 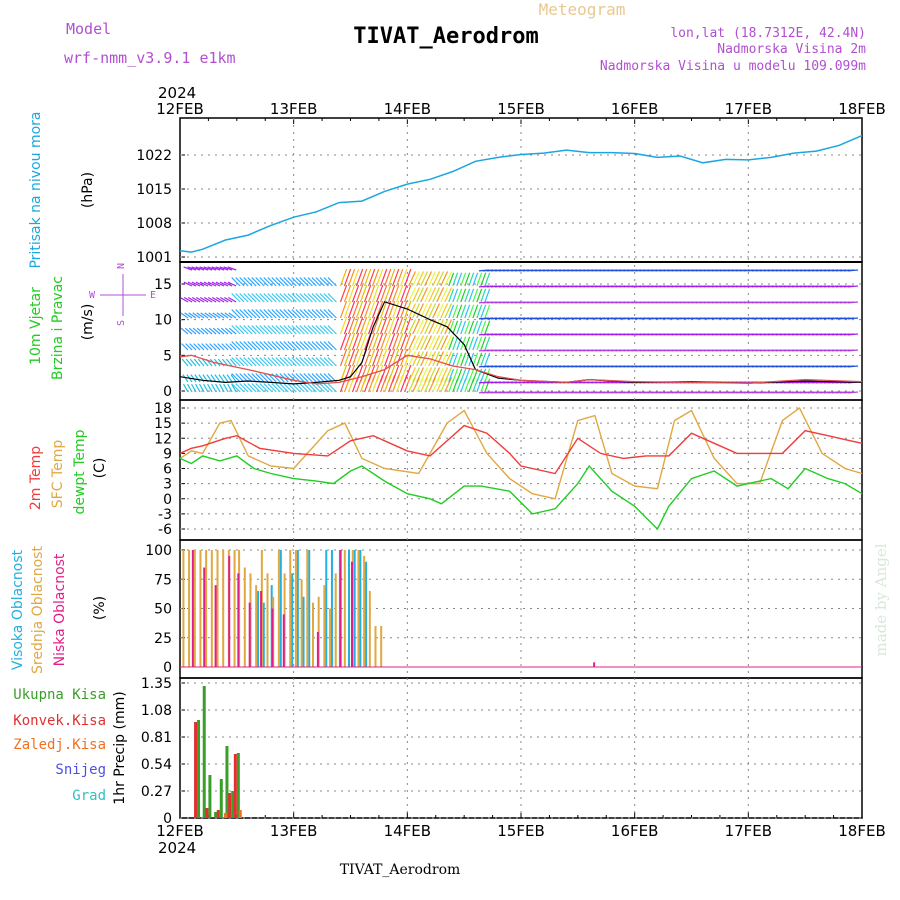 What do you see at coordinates (156, 765) in the screenshot?
I see `y-tick-label: 0.54` at bounding box center [156, 765].